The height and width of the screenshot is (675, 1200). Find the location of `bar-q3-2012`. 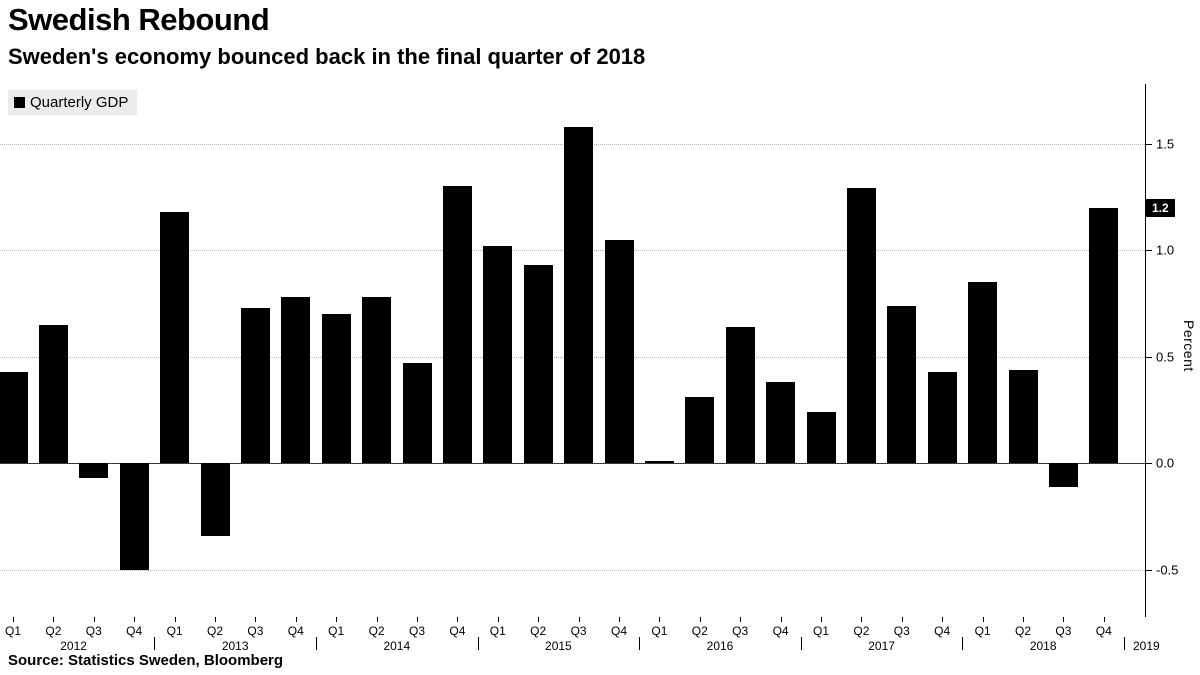

bar-q3-2012 is located at coordinates (94, 471).